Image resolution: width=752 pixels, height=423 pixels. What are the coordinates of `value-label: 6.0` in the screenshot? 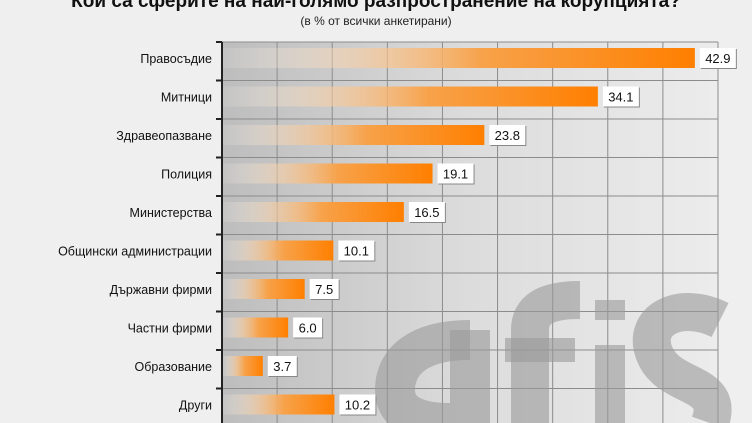 It's located at (308, 328).